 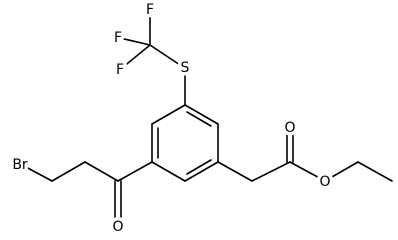 What do you see at coordinates (20, 165) in the screenshot?
I see `atom-label: Br` at bounding box center [20, 165].